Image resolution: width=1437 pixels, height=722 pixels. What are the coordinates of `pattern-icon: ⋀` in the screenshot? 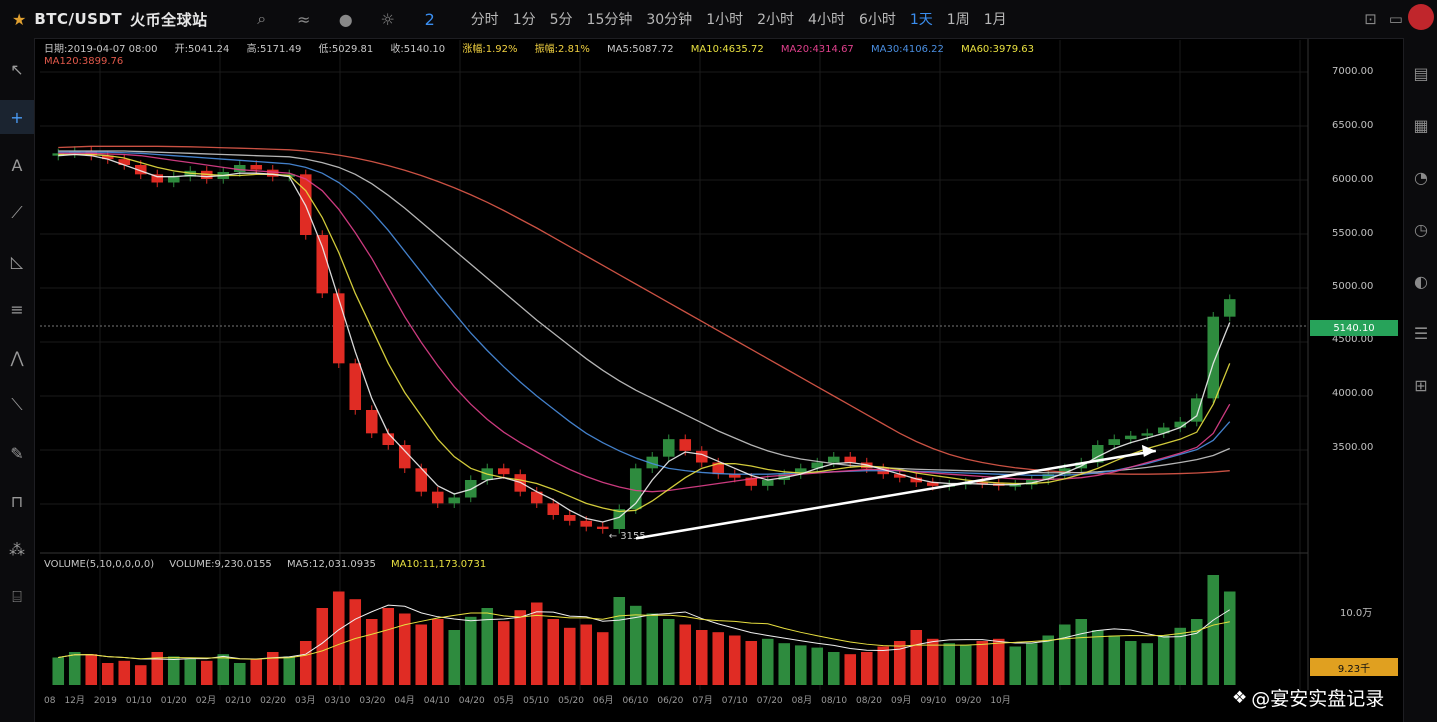 It's located at (17, 357).